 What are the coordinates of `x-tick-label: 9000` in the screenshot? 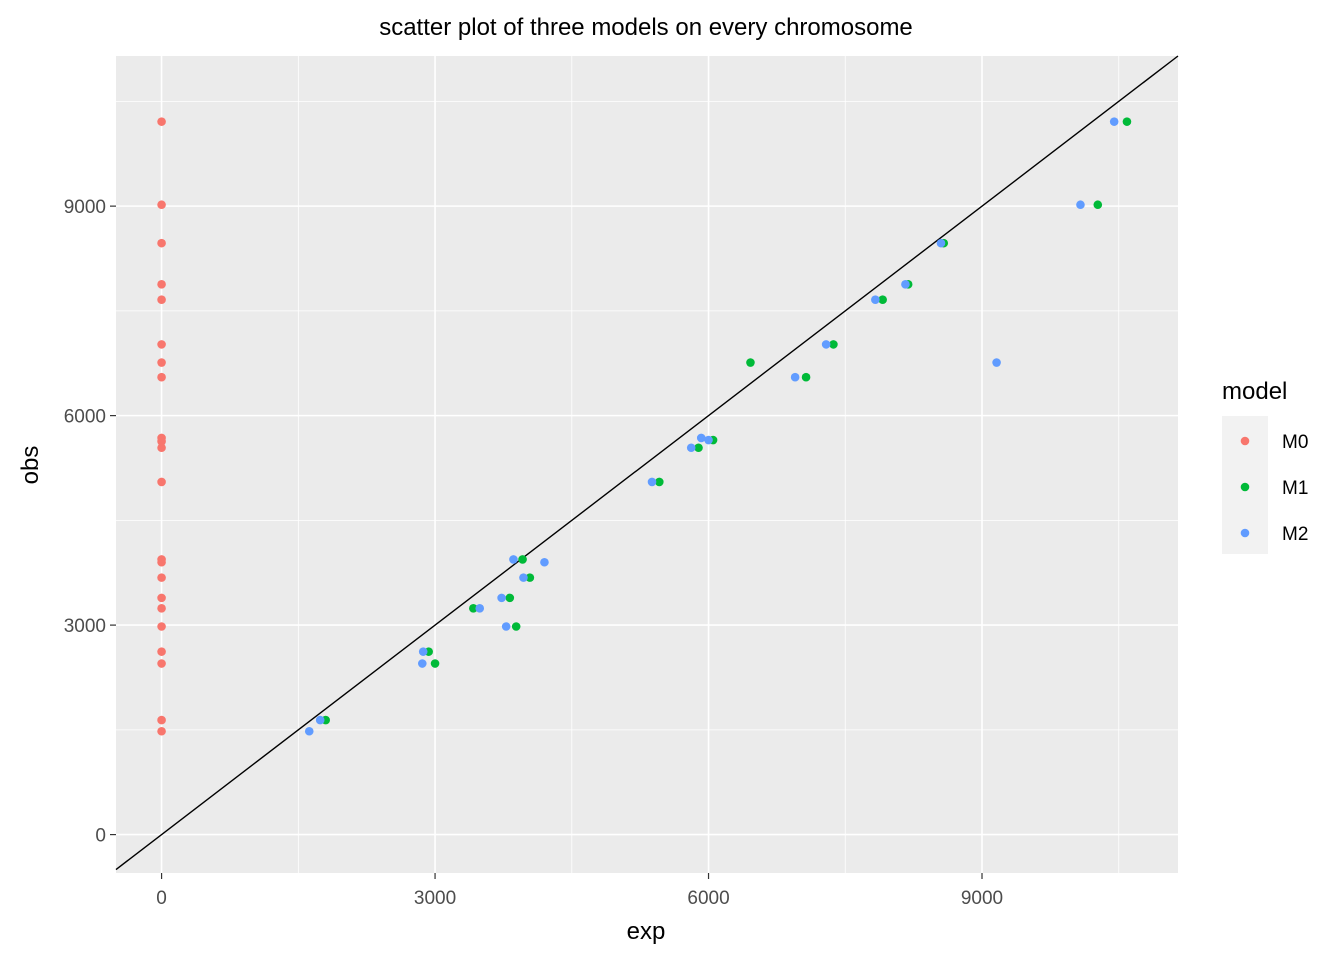 It's located at (982, 898).